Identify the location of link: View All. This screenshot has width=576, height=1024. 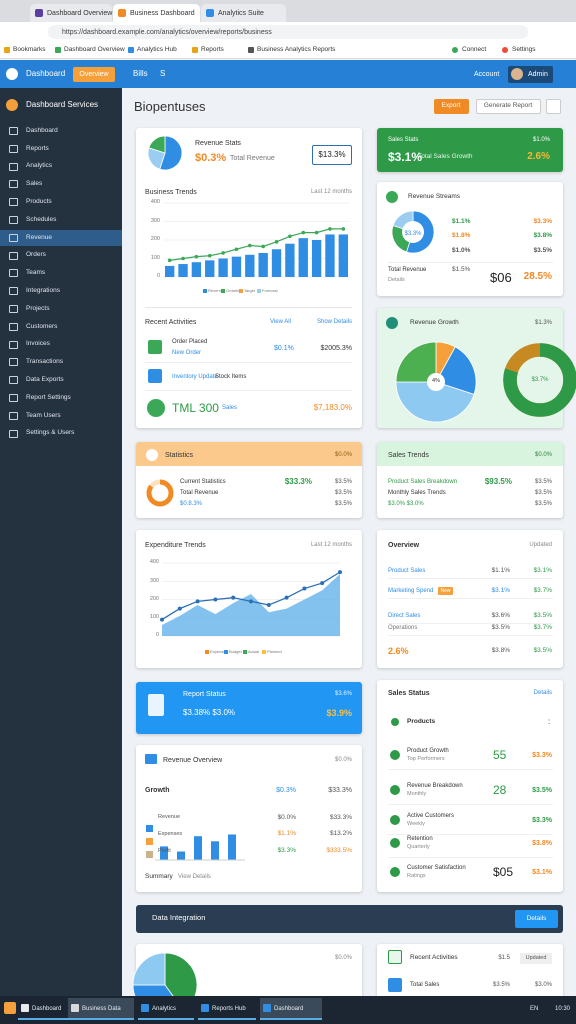
(280, 322).